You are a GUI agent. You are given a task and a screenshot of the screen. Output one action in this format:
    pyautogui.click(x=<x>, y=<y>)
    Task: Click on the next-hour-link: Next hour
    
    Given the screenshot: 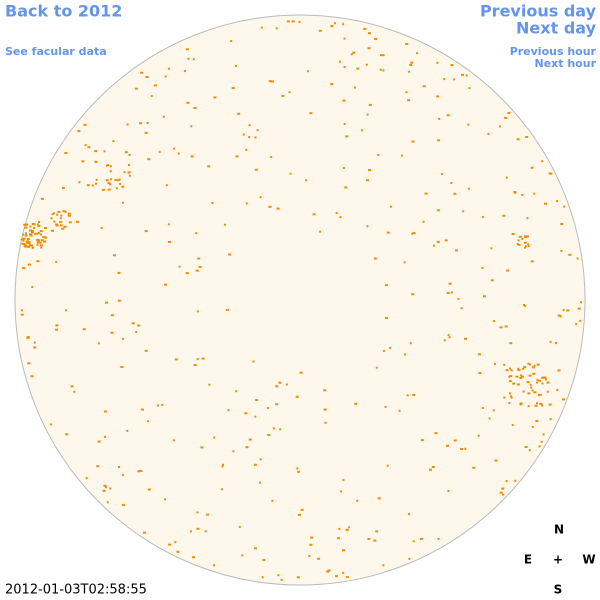 What is the action you would take?
    pyautogui.click(x=566, y=63)
    